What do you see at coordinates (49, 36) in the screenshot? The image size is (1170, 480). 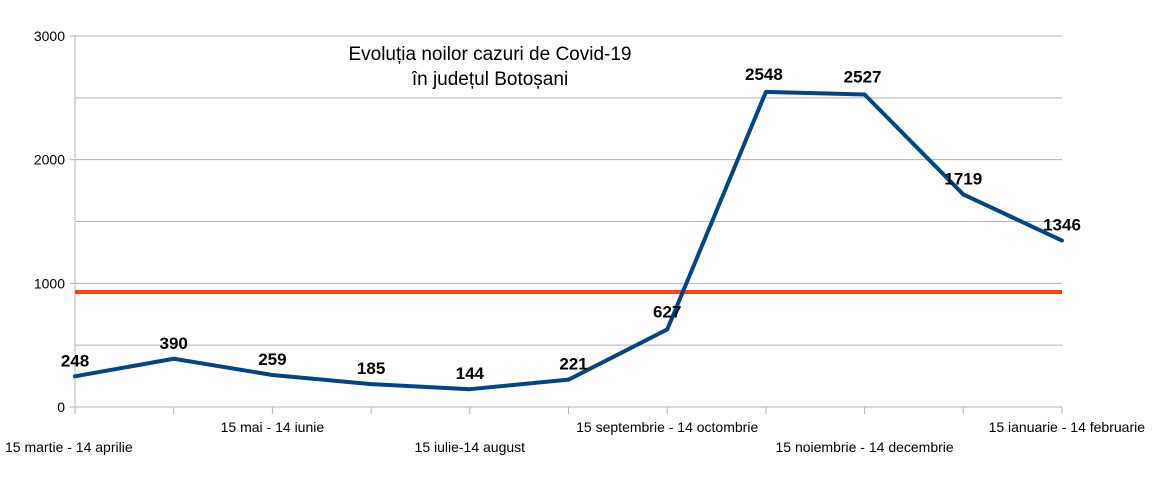 I see `y-tick-label: 3000` at bounding box center [49, 36].